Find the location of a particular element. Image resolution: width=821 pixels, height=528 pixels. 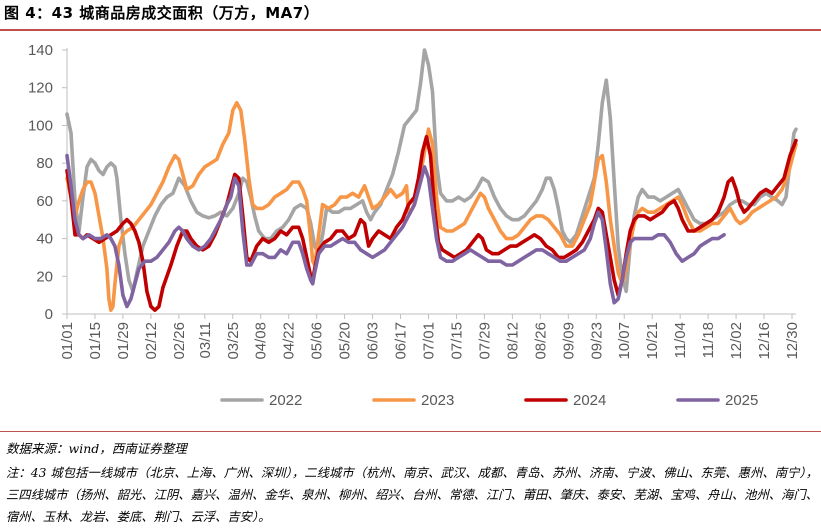

x-tick-label: 03/25 is located at coordinates (233, 341).